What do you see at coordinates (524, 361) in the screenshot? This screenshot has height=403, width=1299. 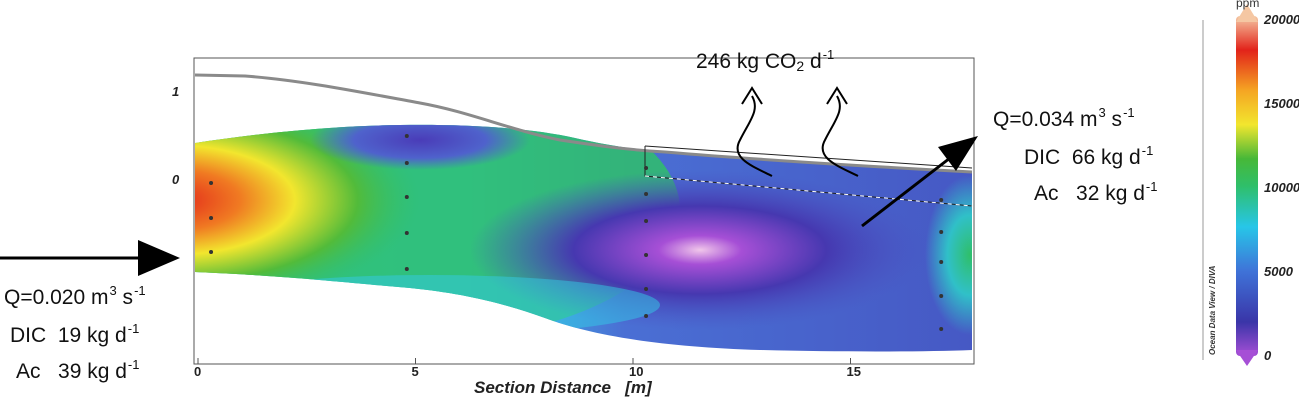 I see `x-axis-ticks` at bounding box center [524, 361].